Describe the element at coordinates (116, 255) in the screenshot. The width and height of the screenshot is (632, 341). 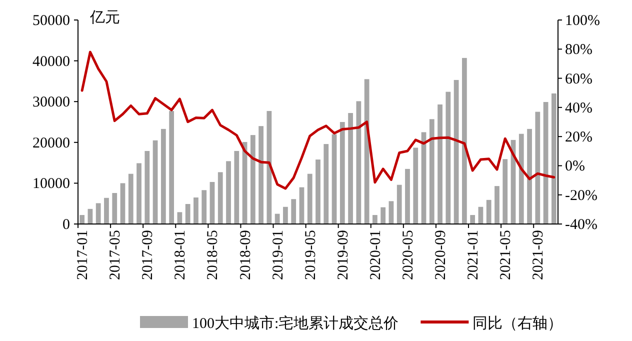
I see `x-tick-label: 2017-05` at that location.